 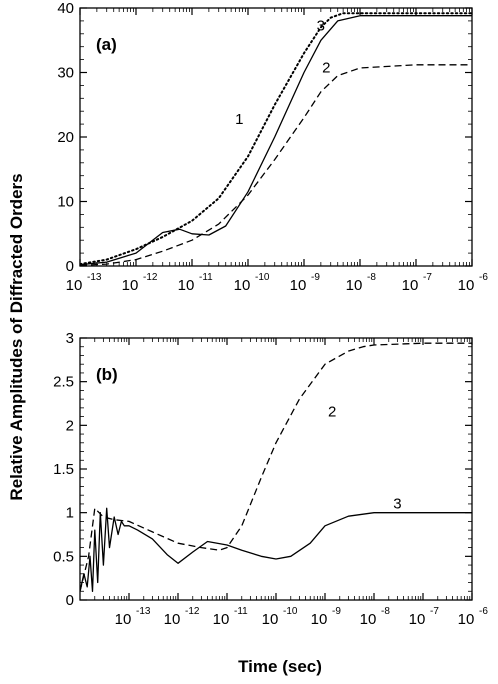 I want to click on panel-b-y-tick-label: 1.5, so click(x=63, y=469).